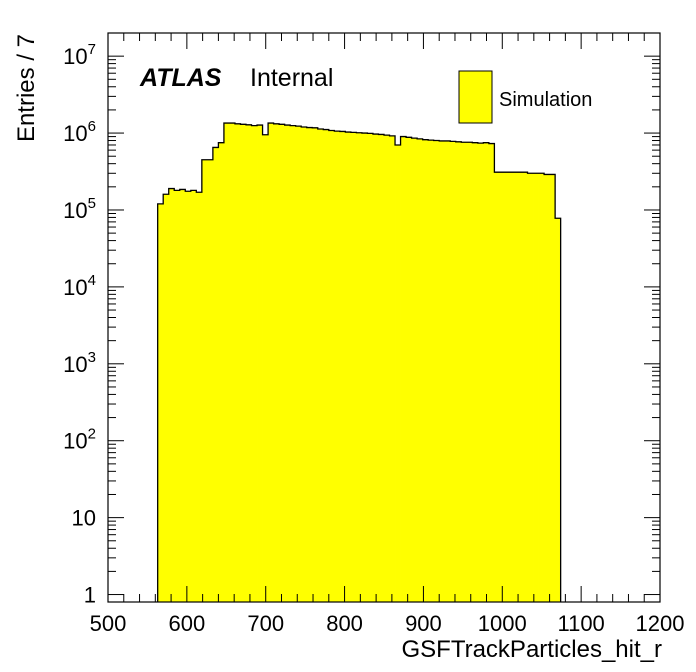 Image resolution: width=696 pixels, height=672 pixels. I want to click on atlas-label: ATLAS, so click(180, 78).